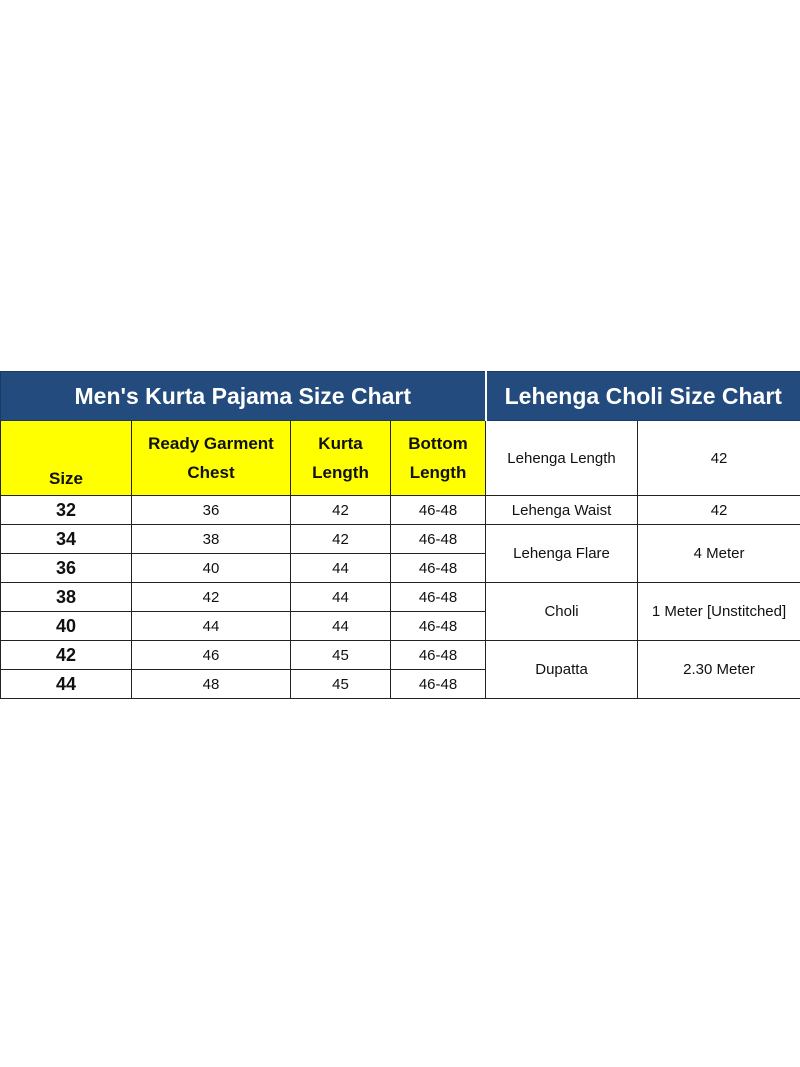 This screenshot has width=800, height=1067. I want to click on header-chest: Ready Garment Chest, so click(211, 458).